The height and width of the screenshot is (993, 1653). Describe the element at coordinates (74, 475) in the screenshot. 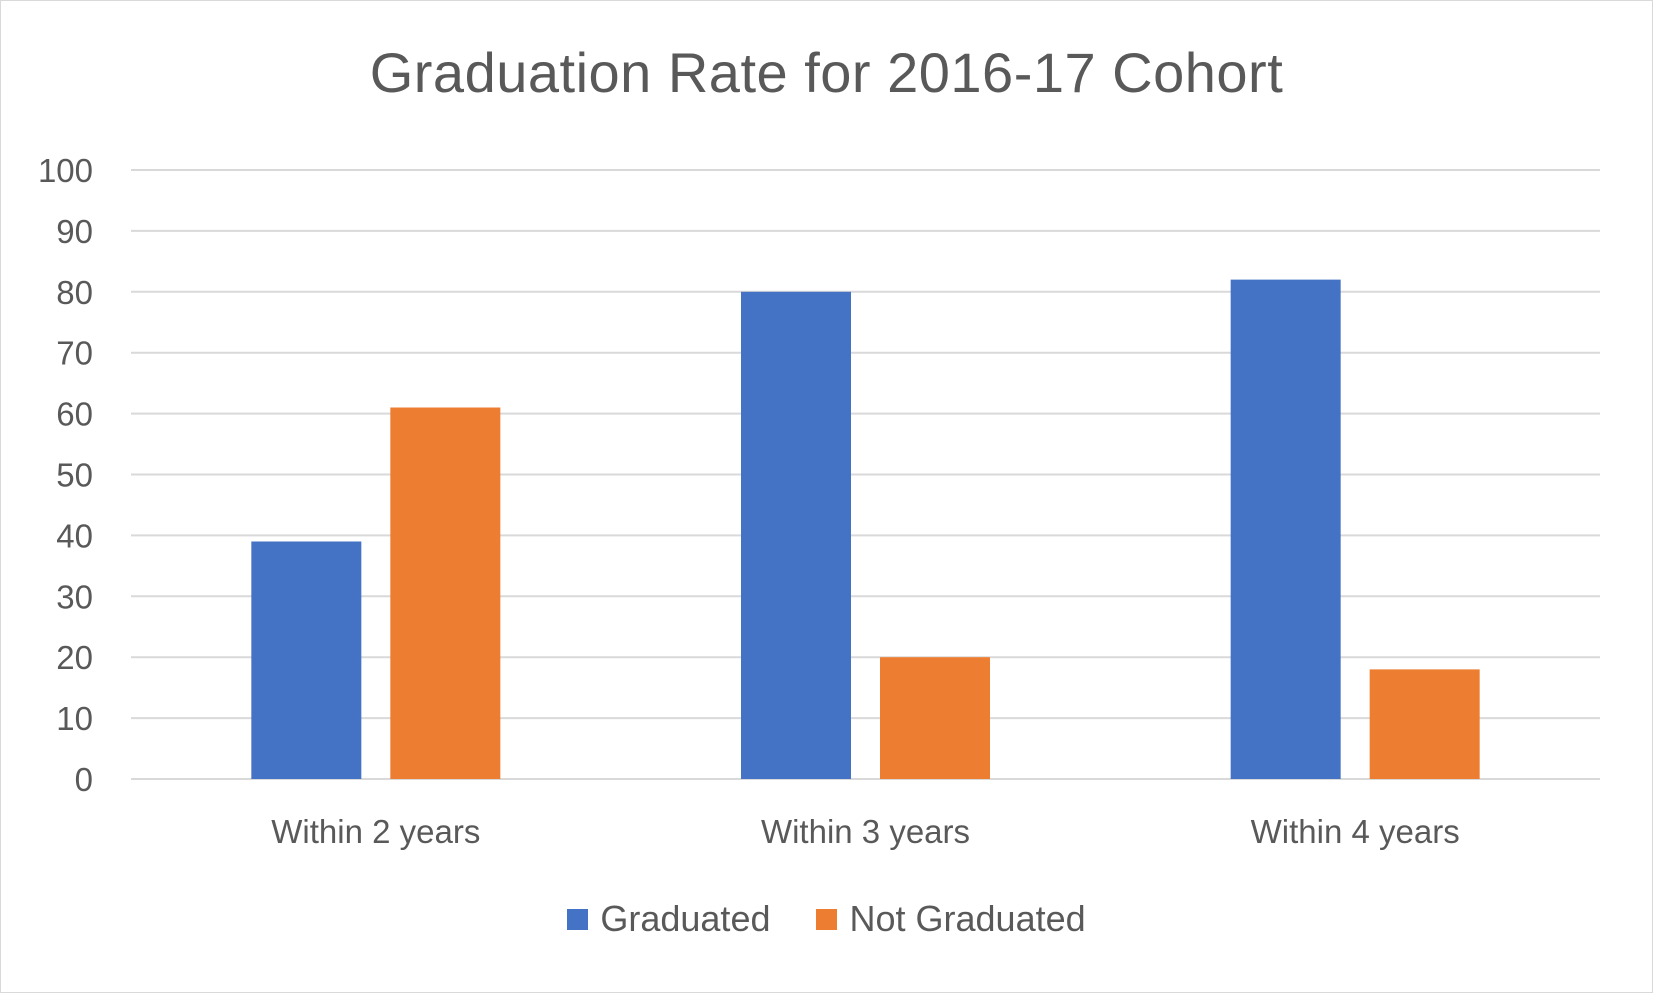

I see `y-tick-label-50: 50` at that location.